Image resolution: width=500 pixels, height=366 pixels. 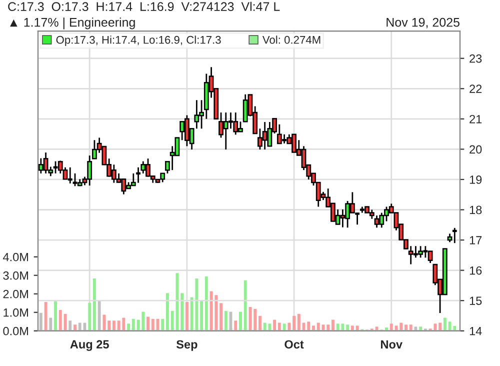 I want to click on y-tick-label: 21, so click(x=476, y=119).